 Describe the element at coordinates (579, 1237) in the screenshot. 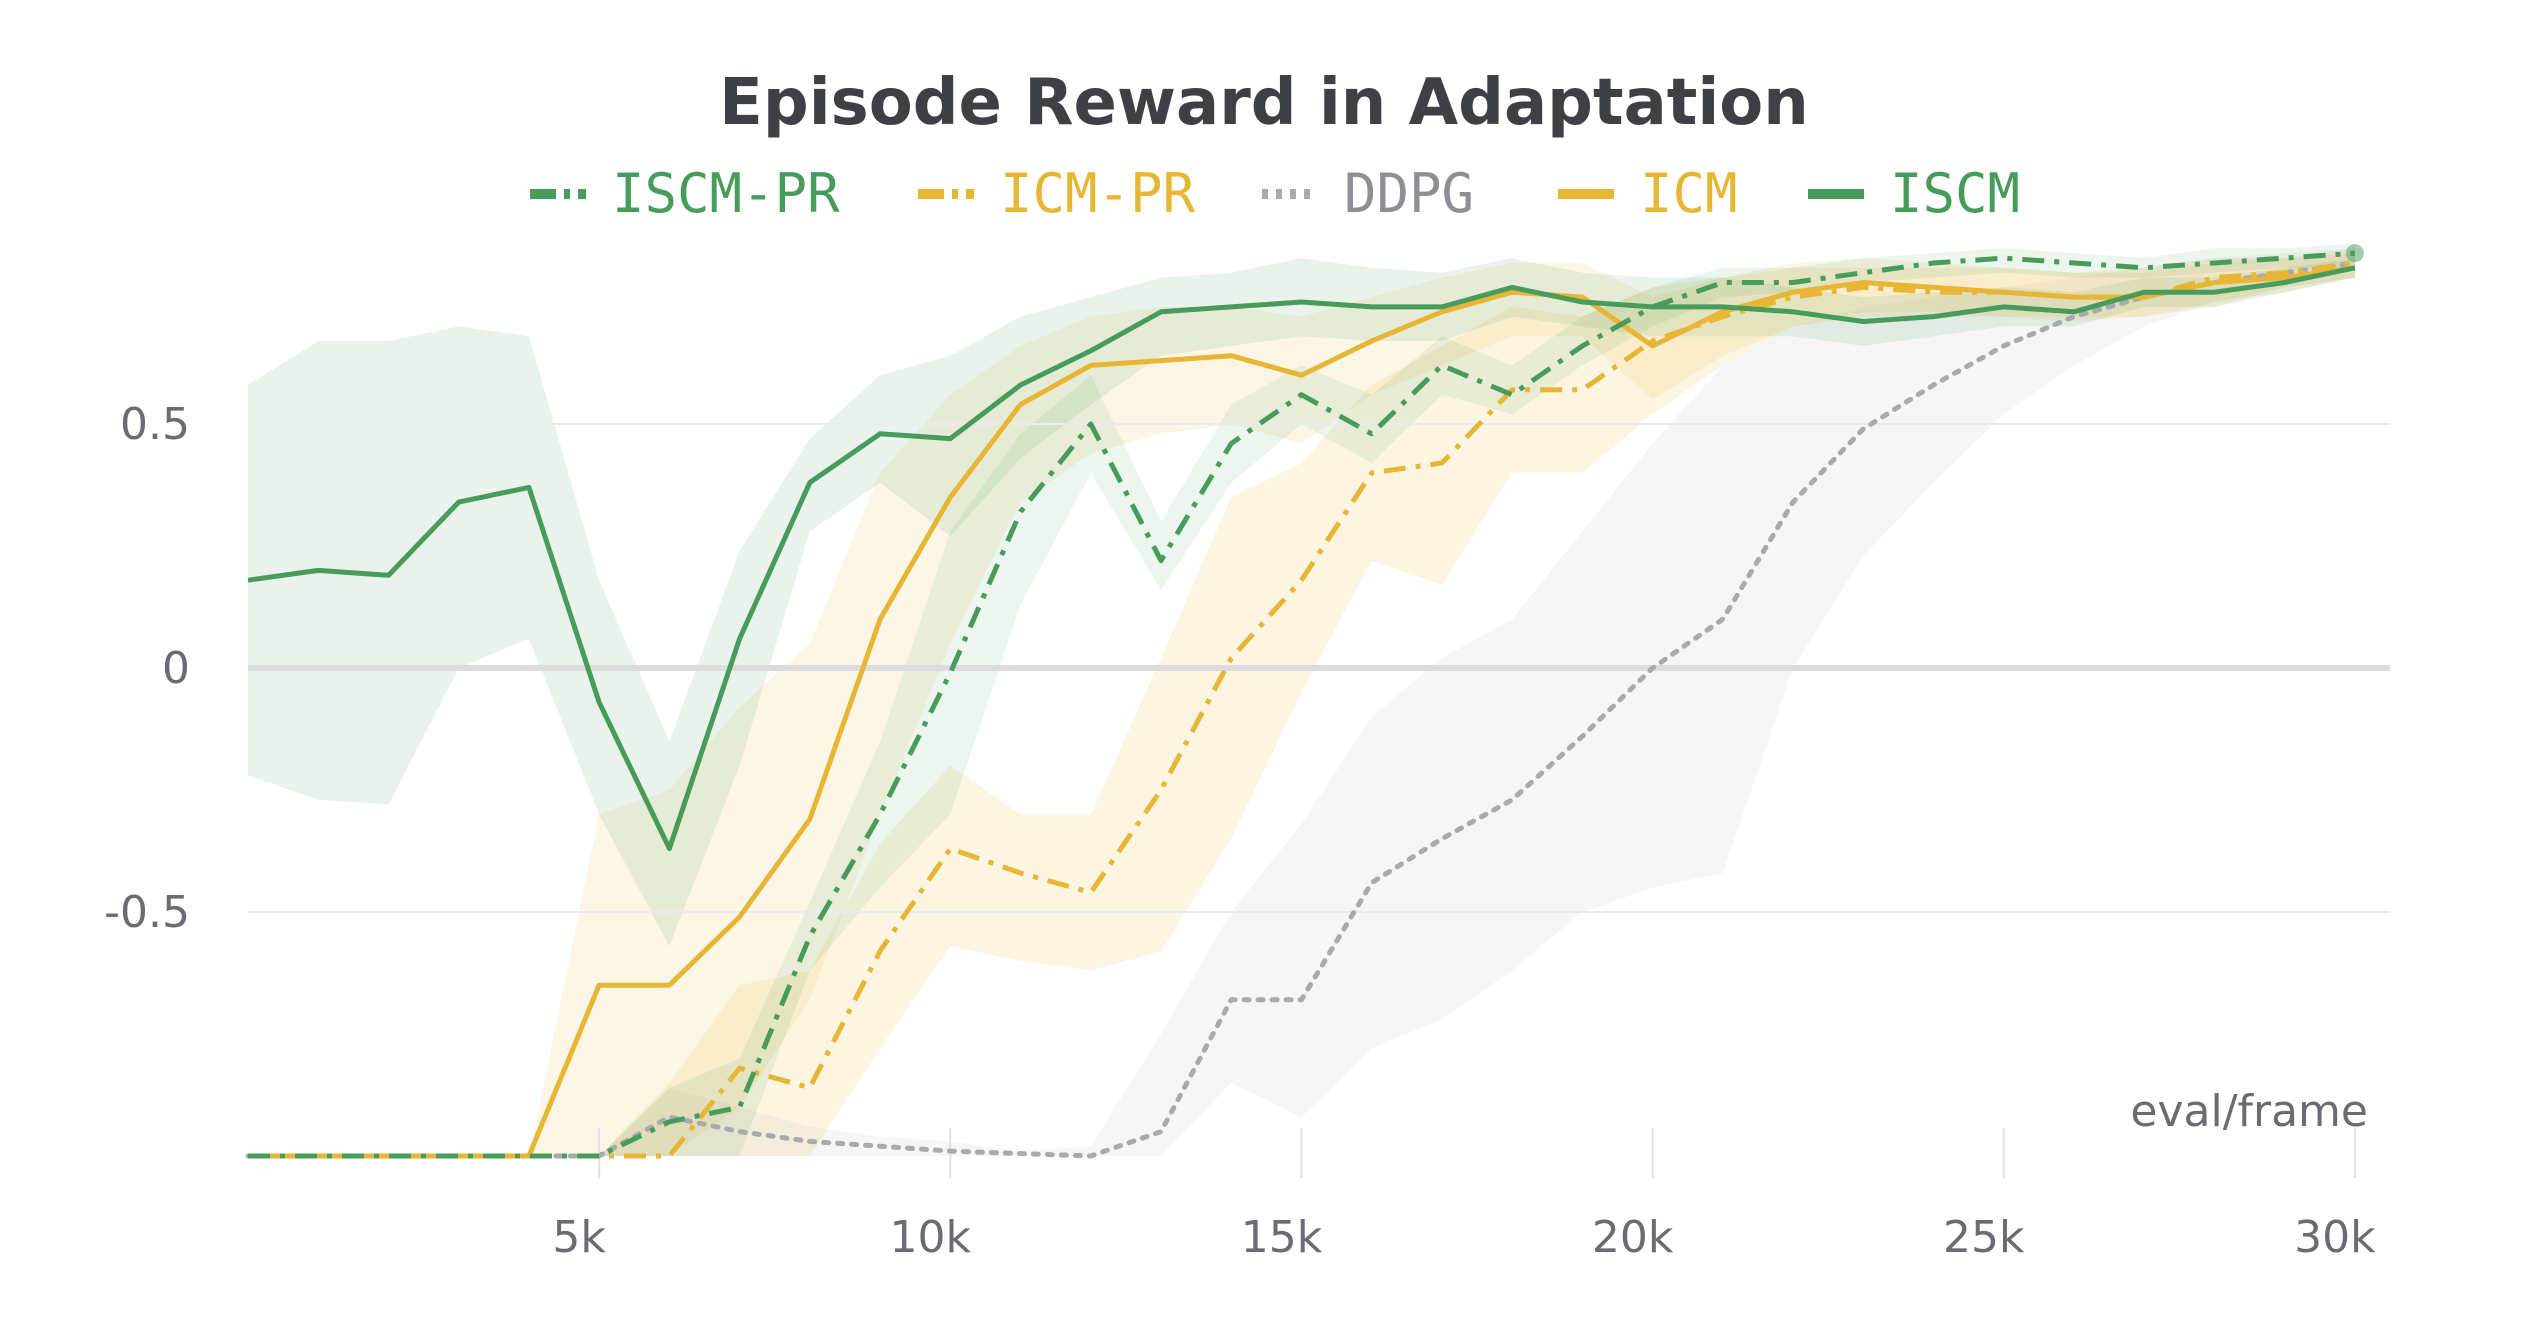

I see `x-tick-label: 5k` at that location.